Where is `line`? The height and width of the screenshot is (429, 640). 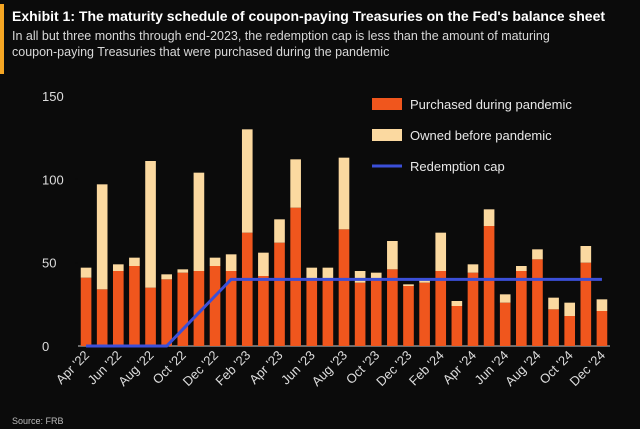
line is located at coordinates (344, 312).